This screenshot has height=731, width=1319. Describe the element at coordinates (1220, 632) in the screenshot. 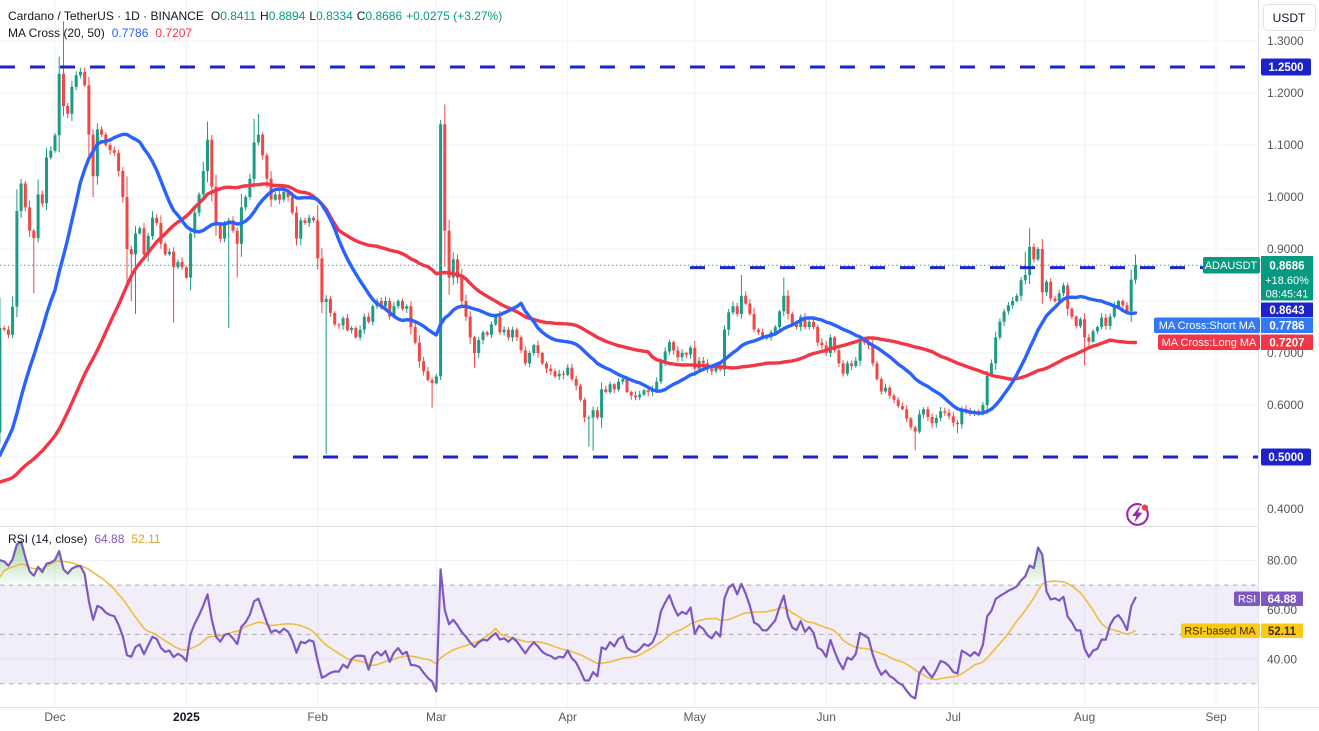

I see `svg-text: RSI-based MA` at that location.